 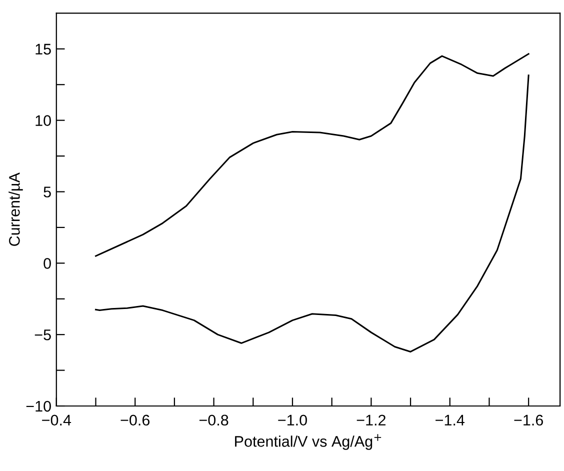 What do you see at coordinates (15, 209) in the screenshot?
I see `y-axis-title: Current/µA` at bounding box center [15, 209].